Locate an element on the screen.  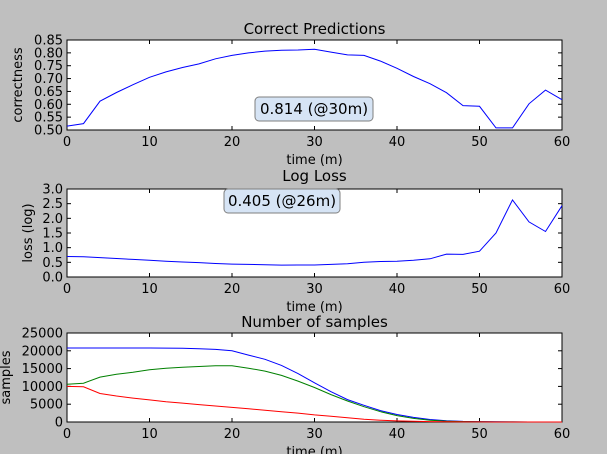
y-tick-label: 0.65 is located at coordinates (48, 92).